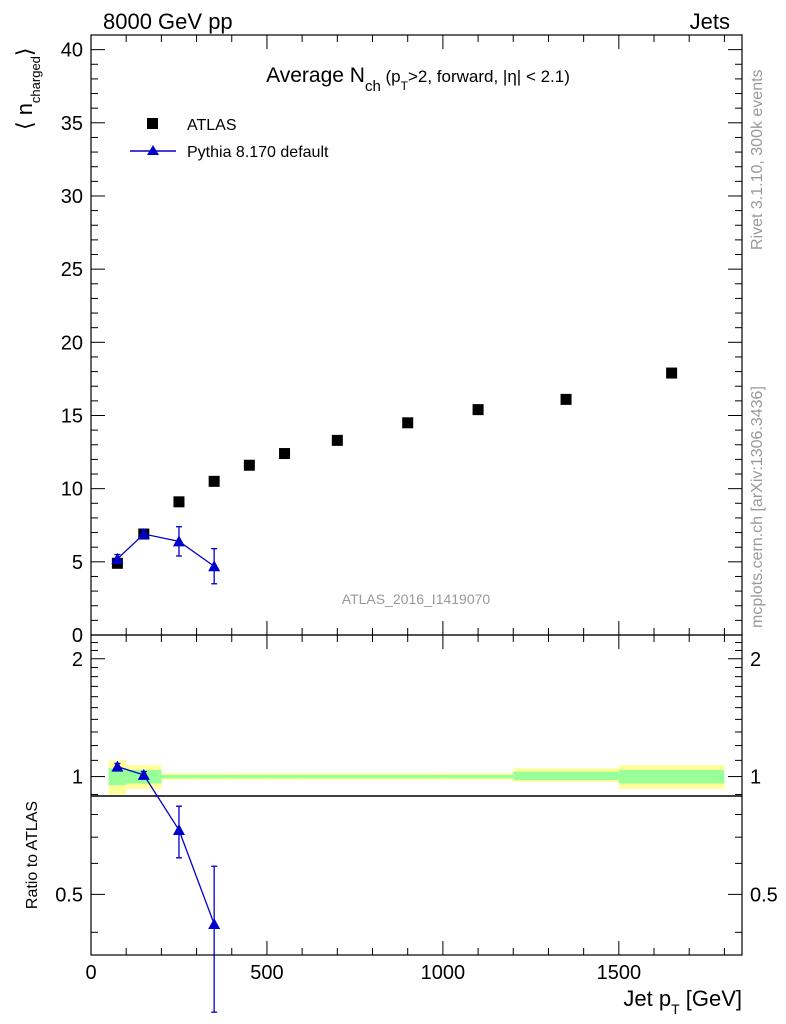  Describe the element at coordinates (755, 778) in the screenshot. I see `ratio-y-tick-label-right: 1` at that location.